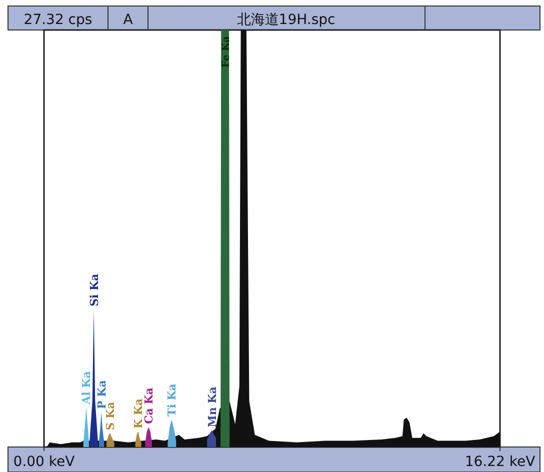 The width and height of the screenshot is (544, 472). What do you see at coordinates (58, 20) in the screenshot?
I see `text: 27.32 cps` at bounding box center [58, 20].